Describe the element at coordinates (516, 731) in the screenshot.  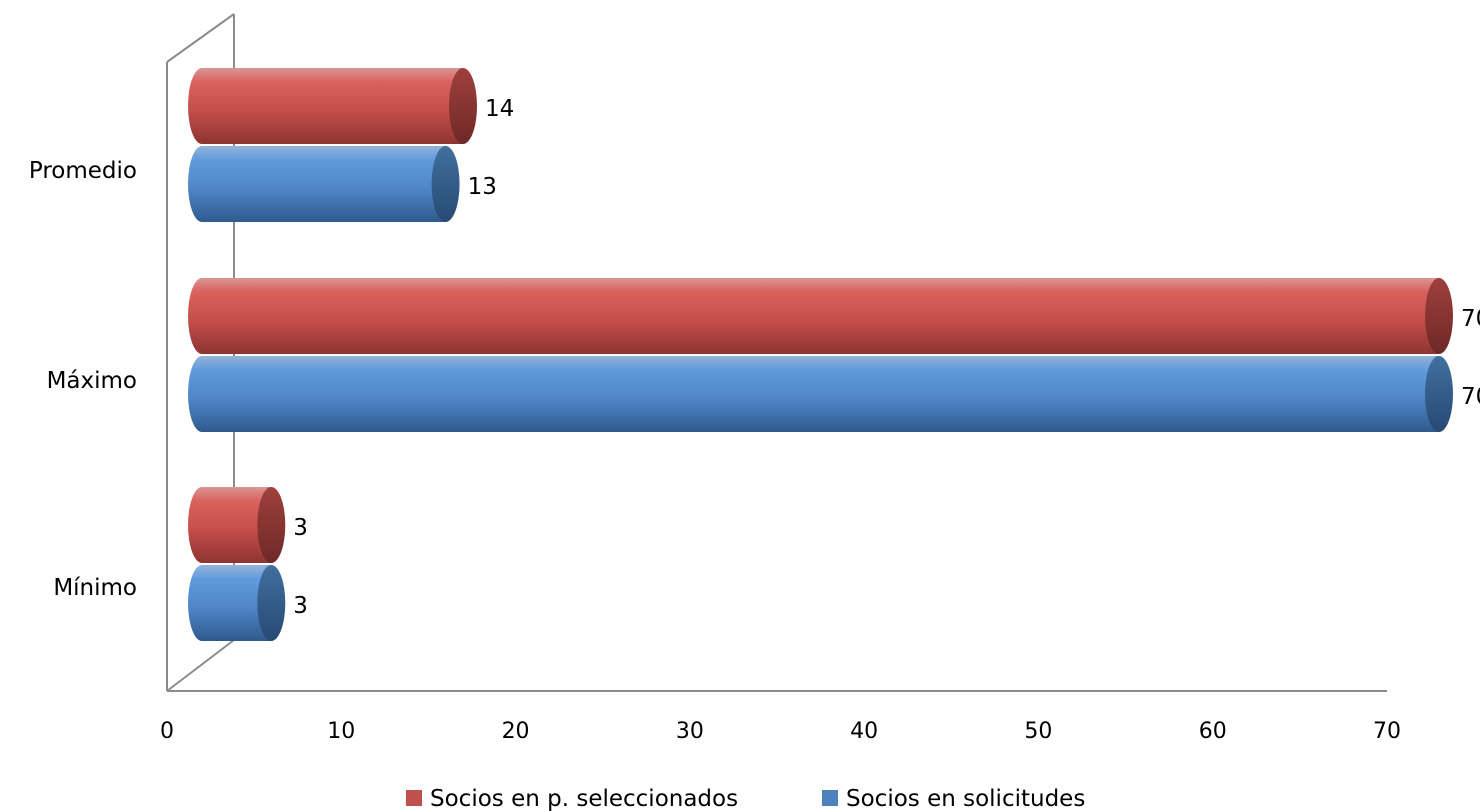
I see `x-tick-label-2: 20` at that location.